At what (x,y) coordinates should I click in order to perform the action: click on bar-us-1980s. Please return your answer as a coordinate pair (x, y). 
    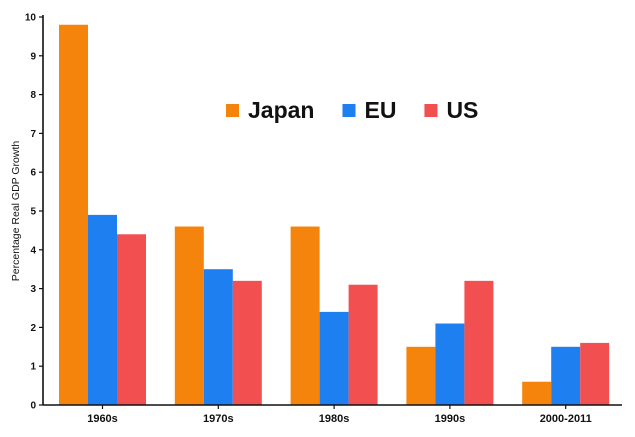
    Looking at the image, I should click on (363, 344).